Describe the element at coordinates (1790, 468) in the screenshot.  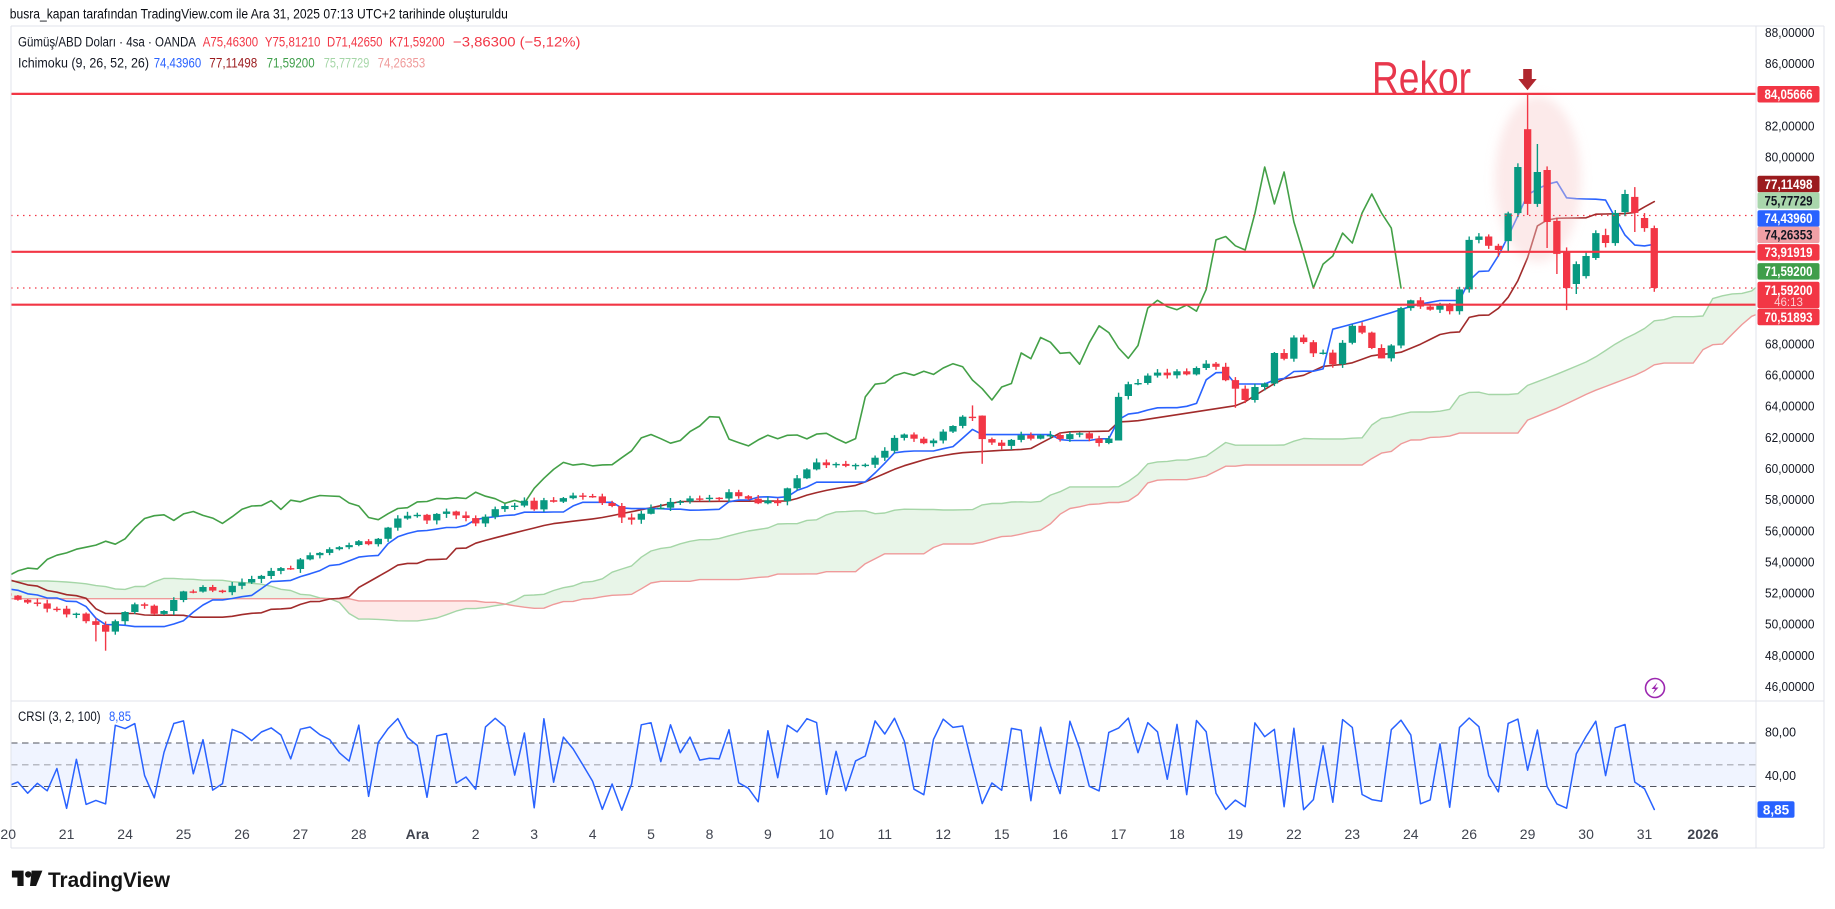
I see `svg-text: 60,00000` at that location.